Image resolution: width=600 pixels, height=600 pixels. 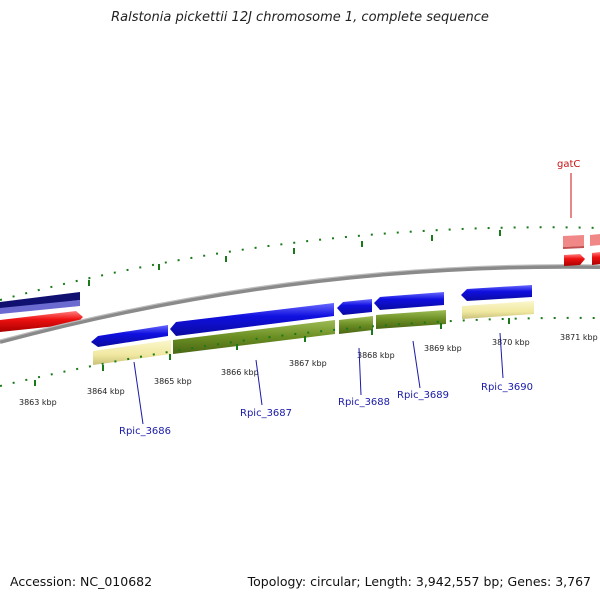 I want to click on tick-label: 3871 kbp, so click(x=579, y=337).